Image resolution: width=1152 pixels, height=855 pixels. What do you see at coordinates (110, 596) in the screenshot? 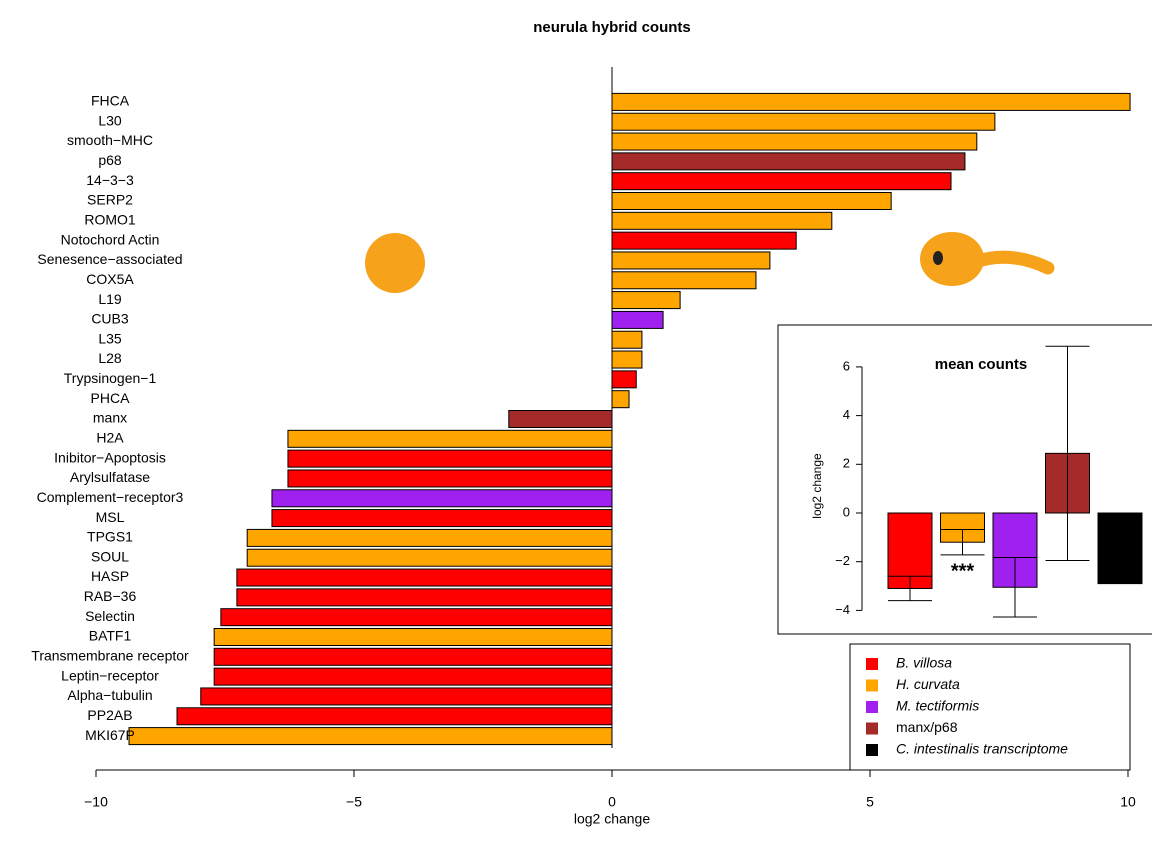
I see `category-label: RAB−36` at bounding box center [110, 596].